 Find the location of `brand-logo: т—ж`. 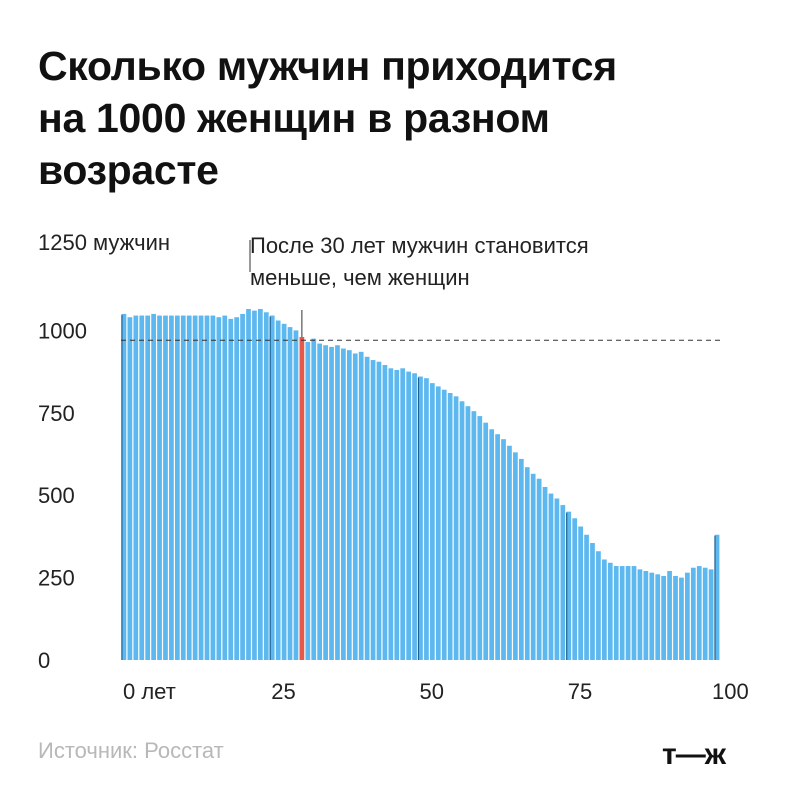

brand-logo: т—ж is located at coordinates (694, 754).